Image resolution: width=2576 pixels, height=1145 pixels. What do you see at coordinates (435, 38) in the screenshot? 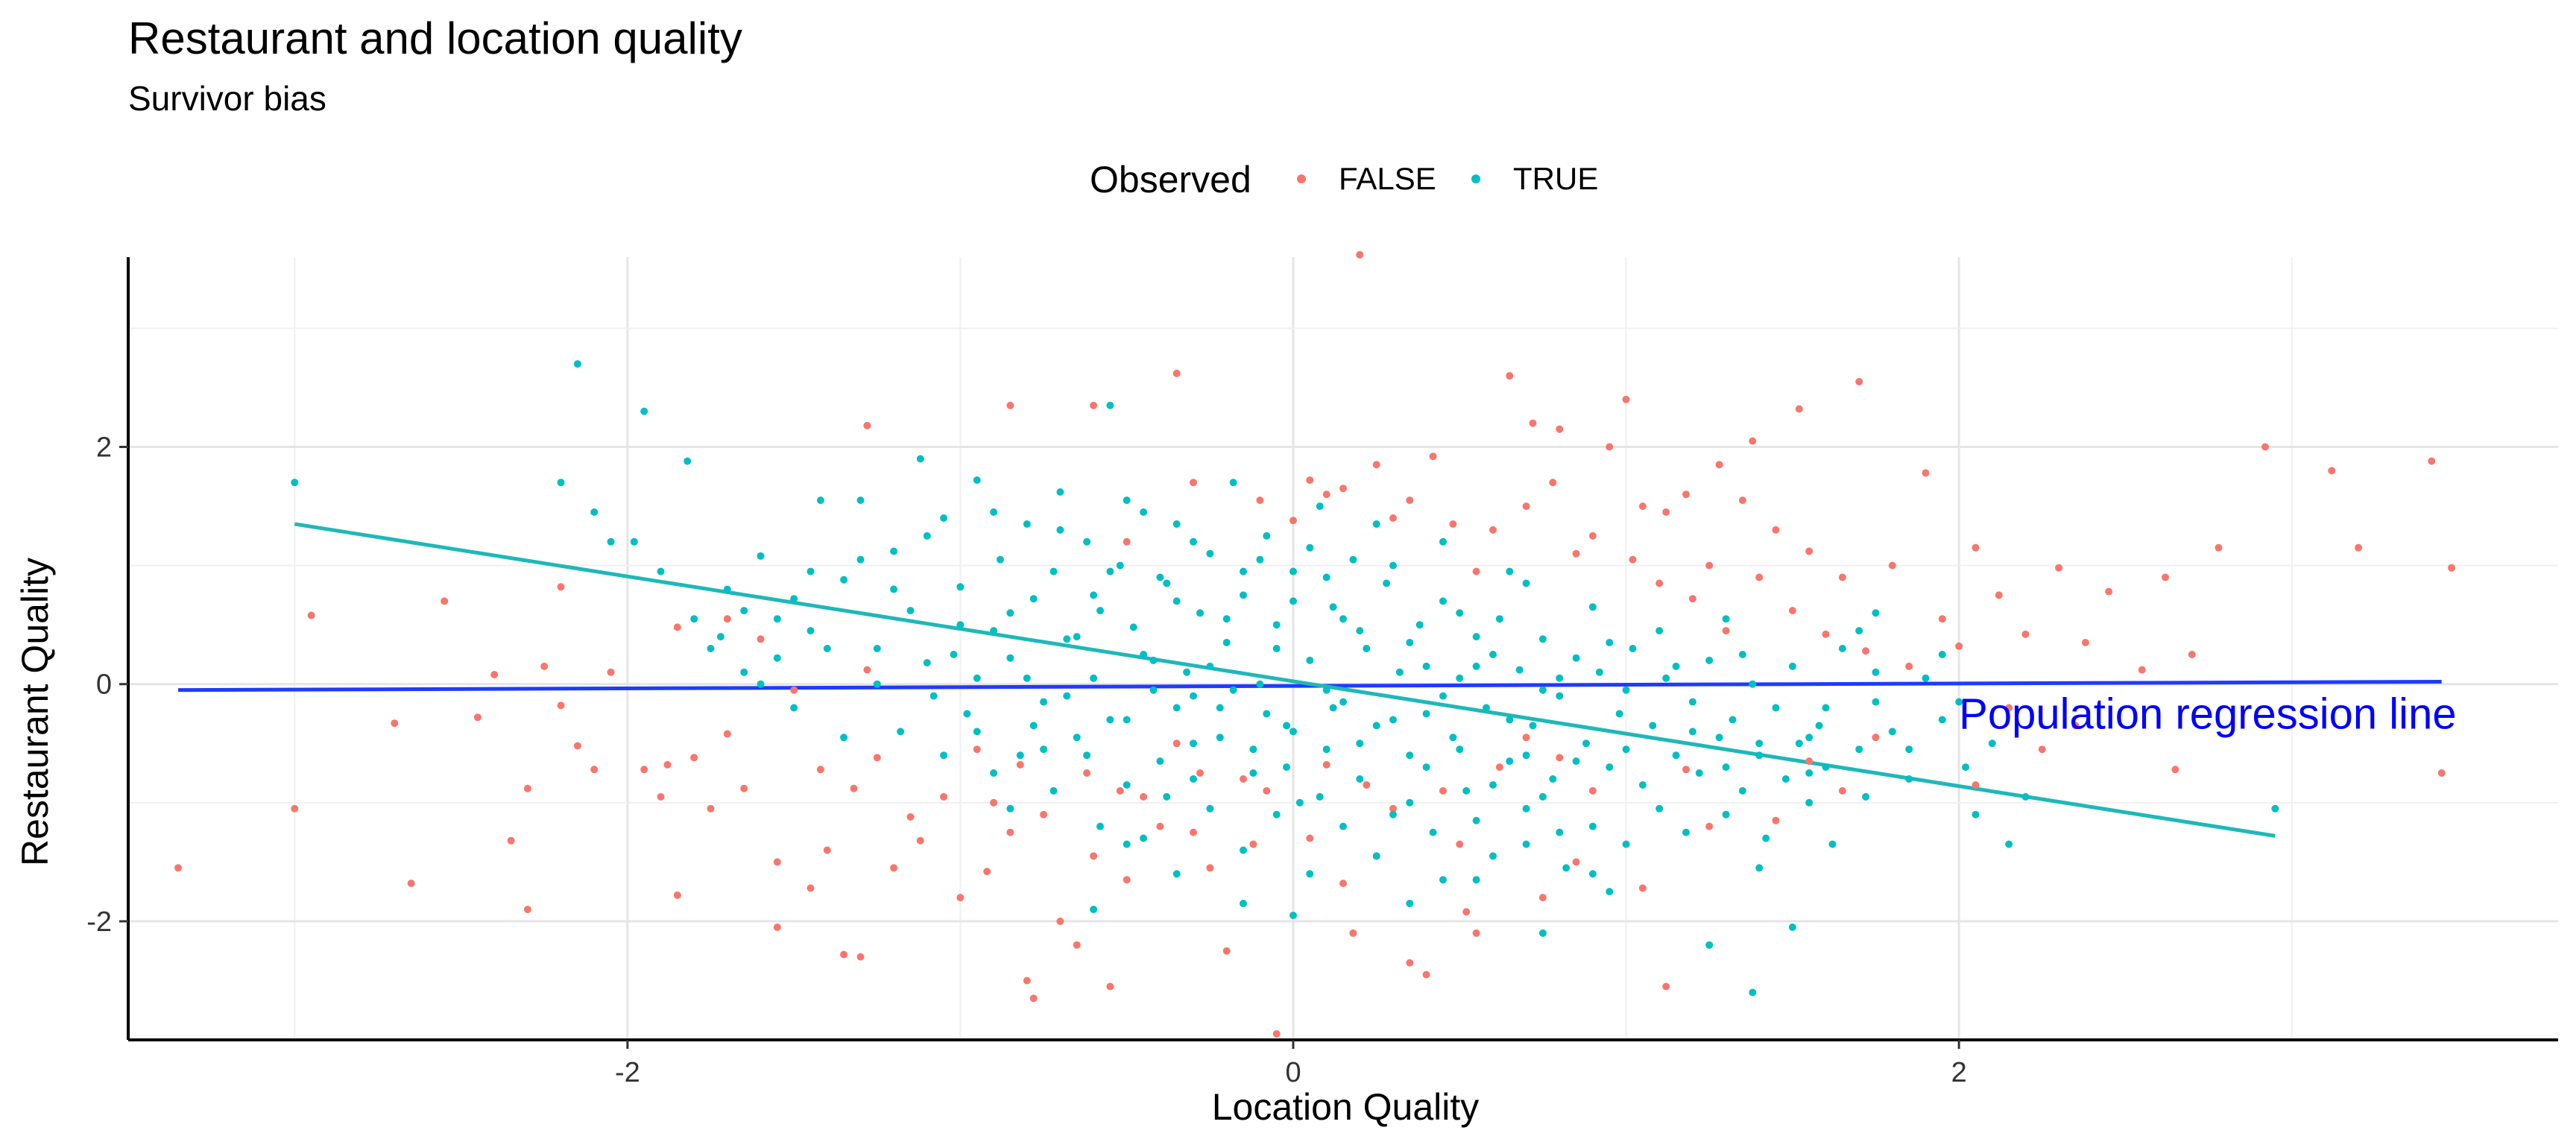
I see `chart-title: Restaurant and location quality` at bounding box center [435, 38].